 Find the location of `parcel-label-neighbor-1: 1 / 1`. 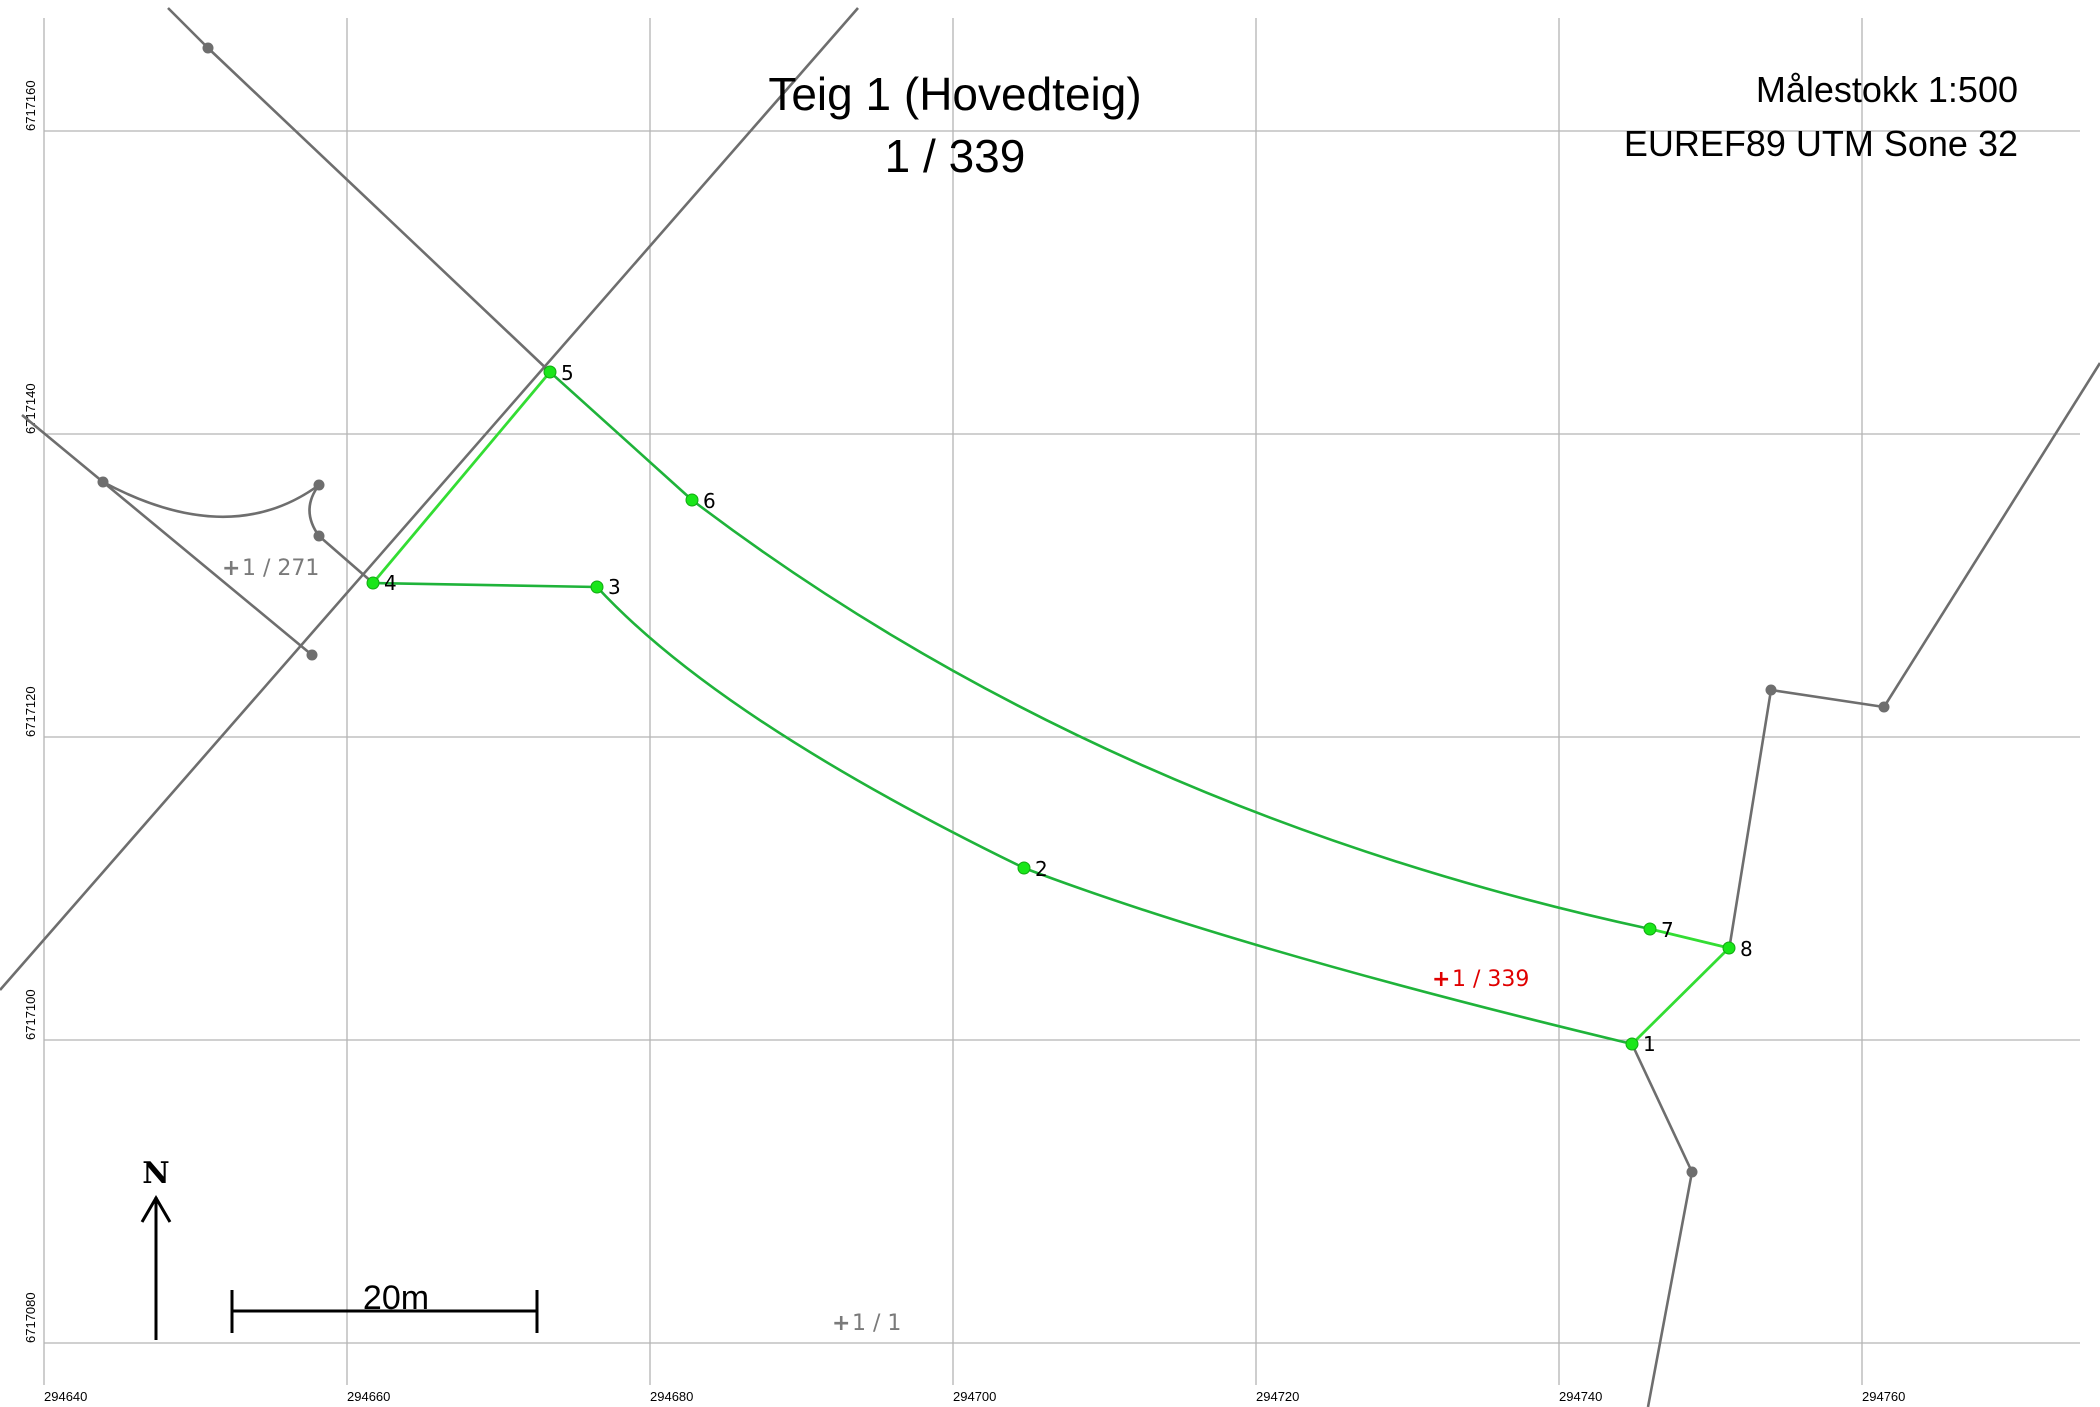

parcel-label-neighbor-1: 1 / 1 is located at coordinates (876, 1323).